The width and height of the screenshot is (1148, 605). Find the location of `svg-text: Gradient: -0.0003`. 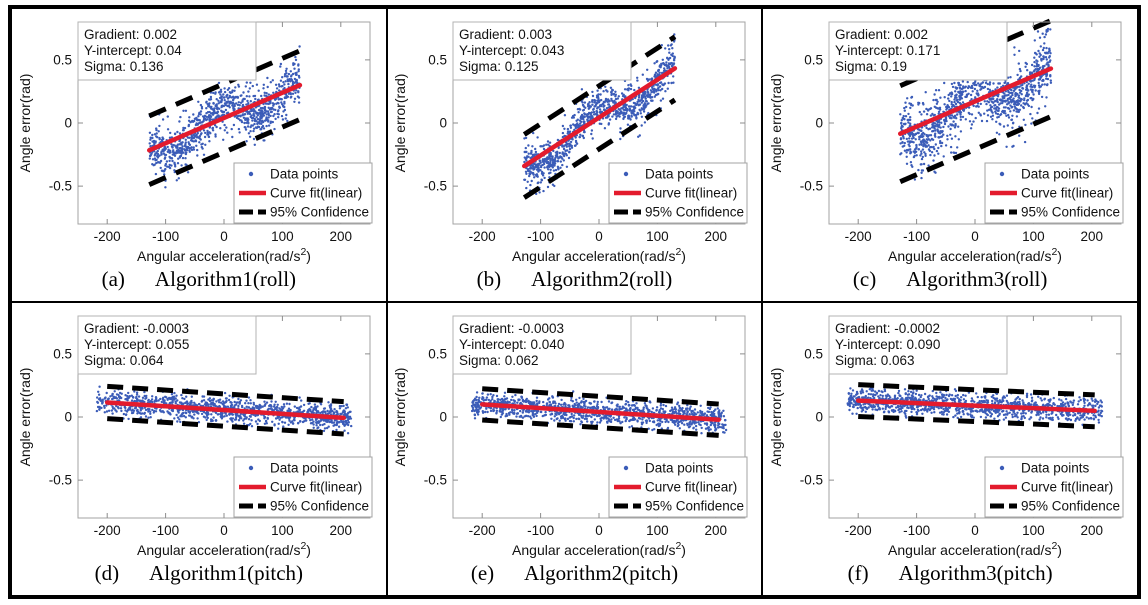

svg-text: Gradient: -0.0003 is located at coordinates (136, 328).